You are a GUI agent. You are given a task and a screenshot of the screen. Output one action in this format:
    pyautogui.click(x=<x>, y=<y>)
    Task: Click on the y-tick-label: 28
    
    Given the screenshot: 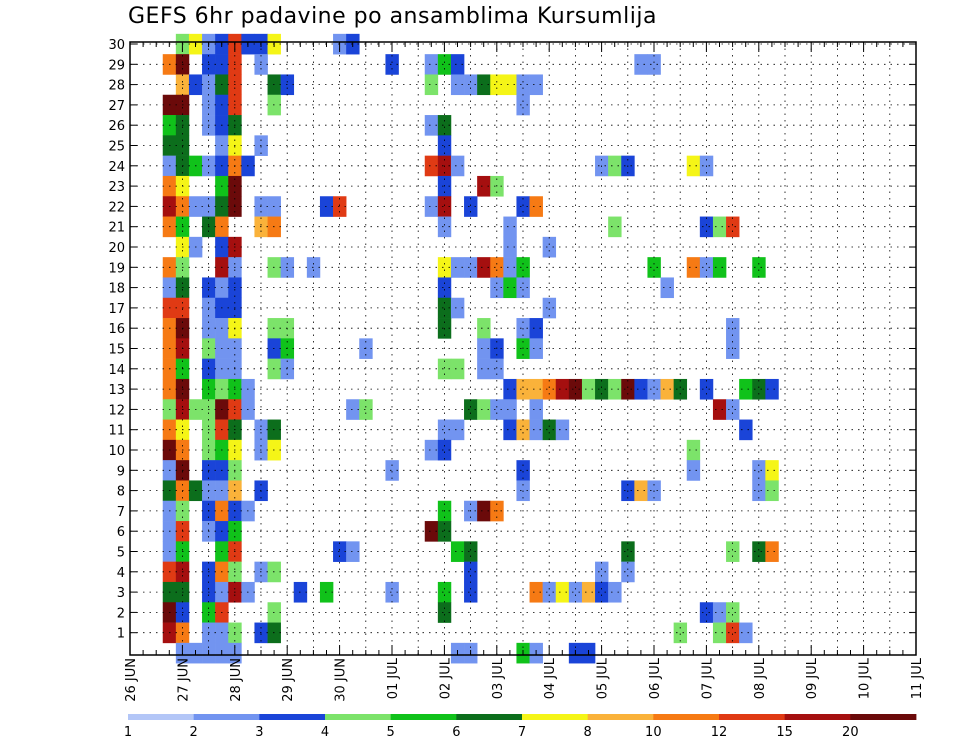 What is the action you would take?
    pyautogui.click(x=116, y=86)
    